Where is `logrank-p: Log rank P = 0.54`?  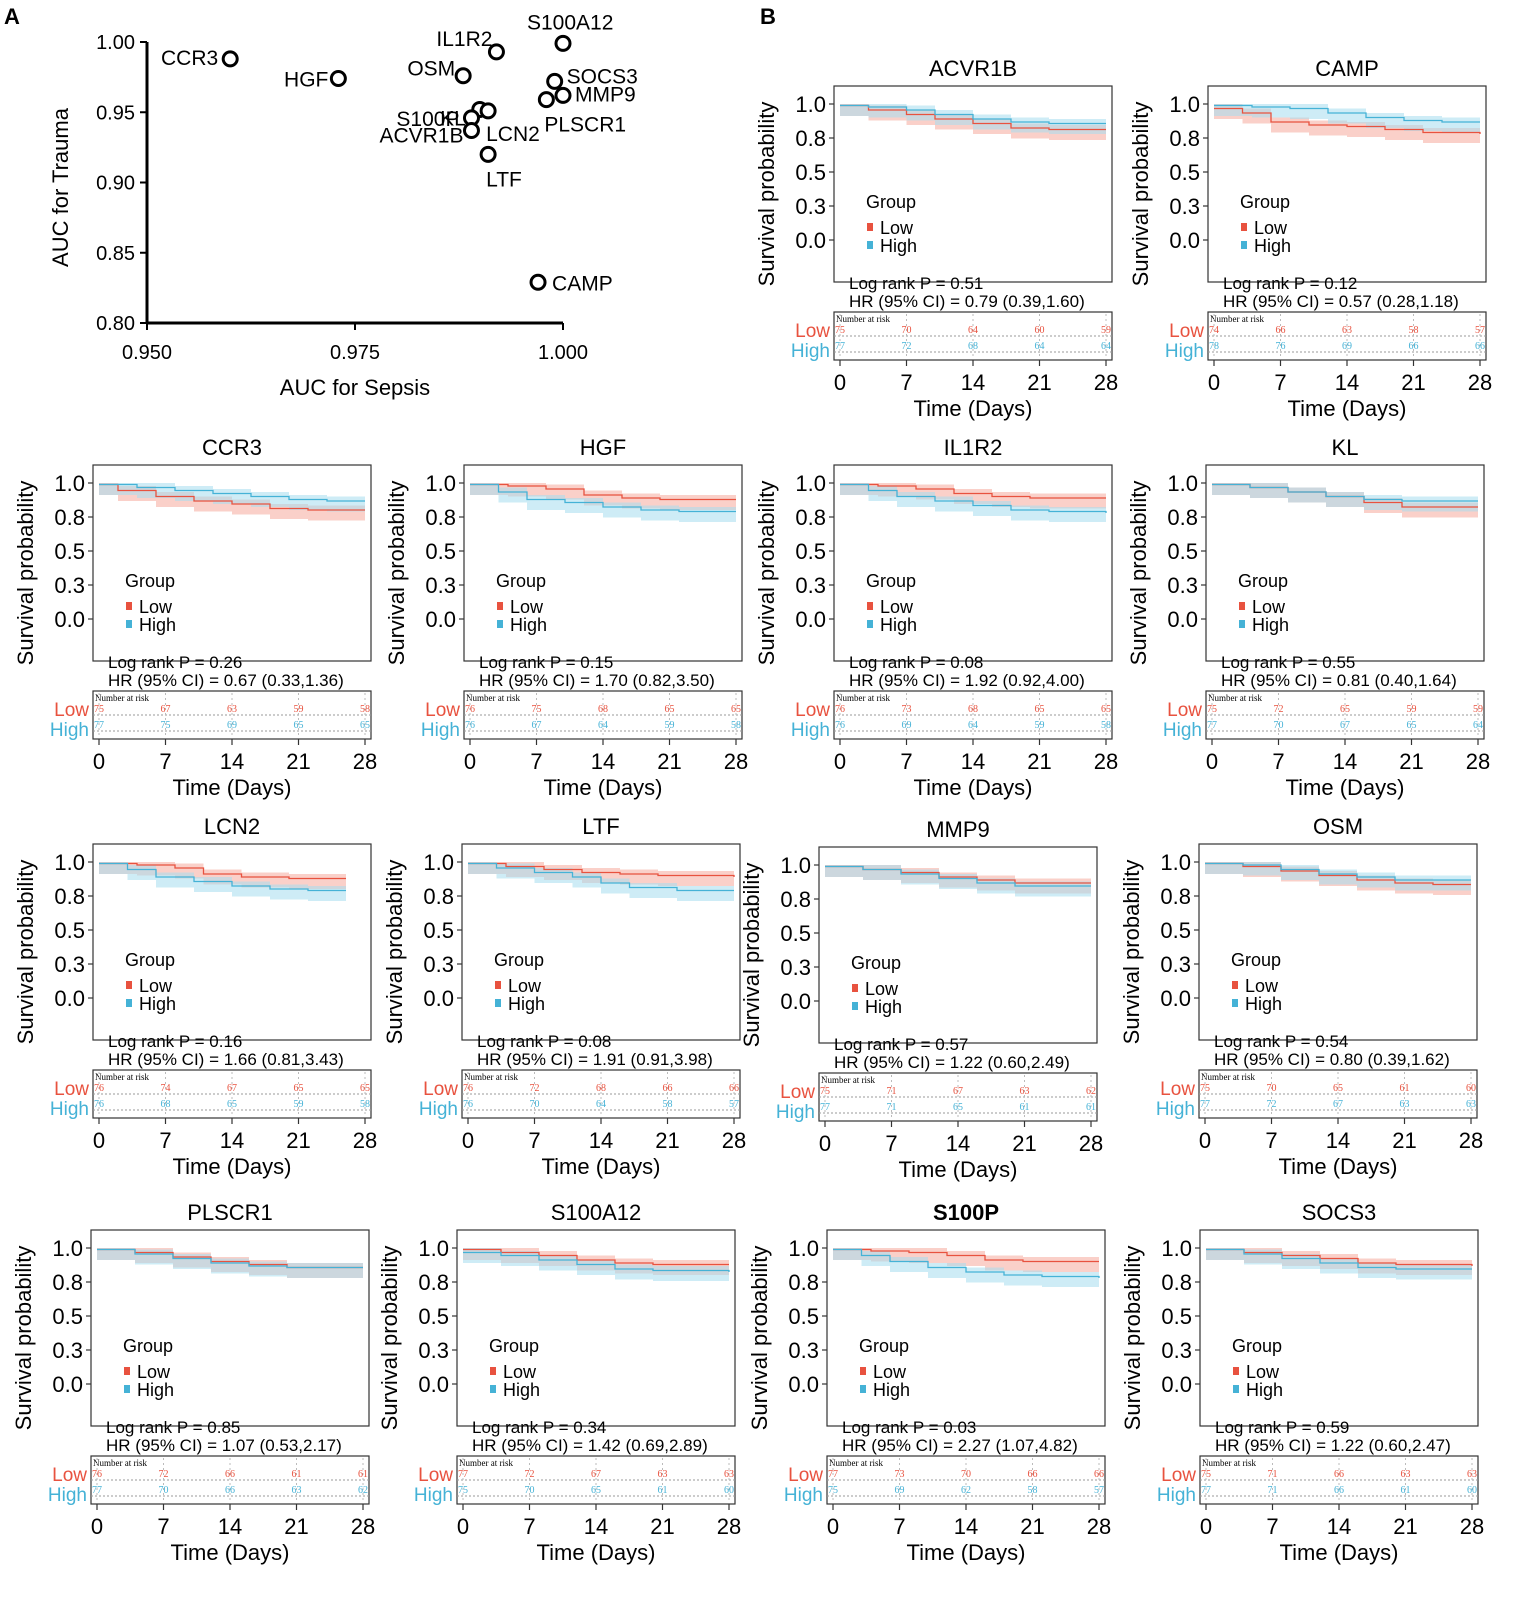
logrank-p: Log rank P = 0.54 is located at coordinates (1281, 1041).